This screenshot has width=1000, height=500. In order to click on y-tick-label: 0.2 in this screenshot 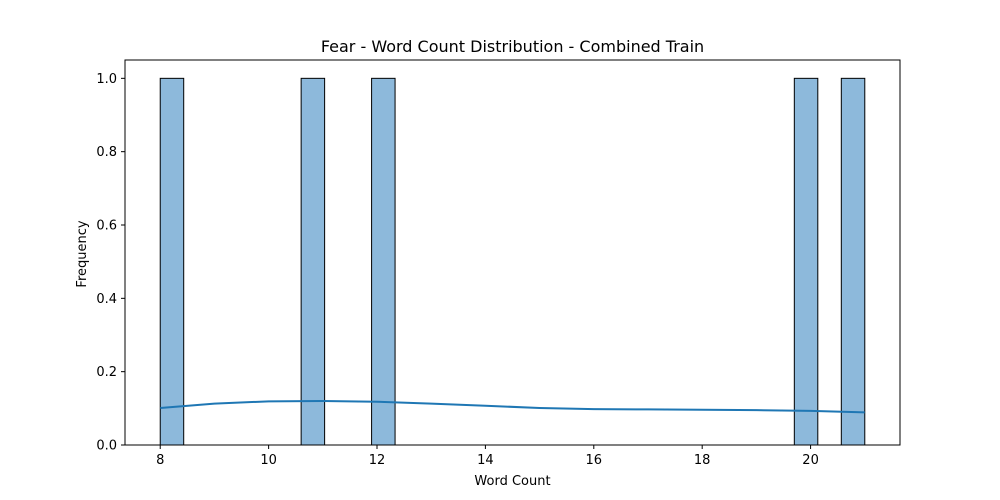, I will do `click(106, 372)`.